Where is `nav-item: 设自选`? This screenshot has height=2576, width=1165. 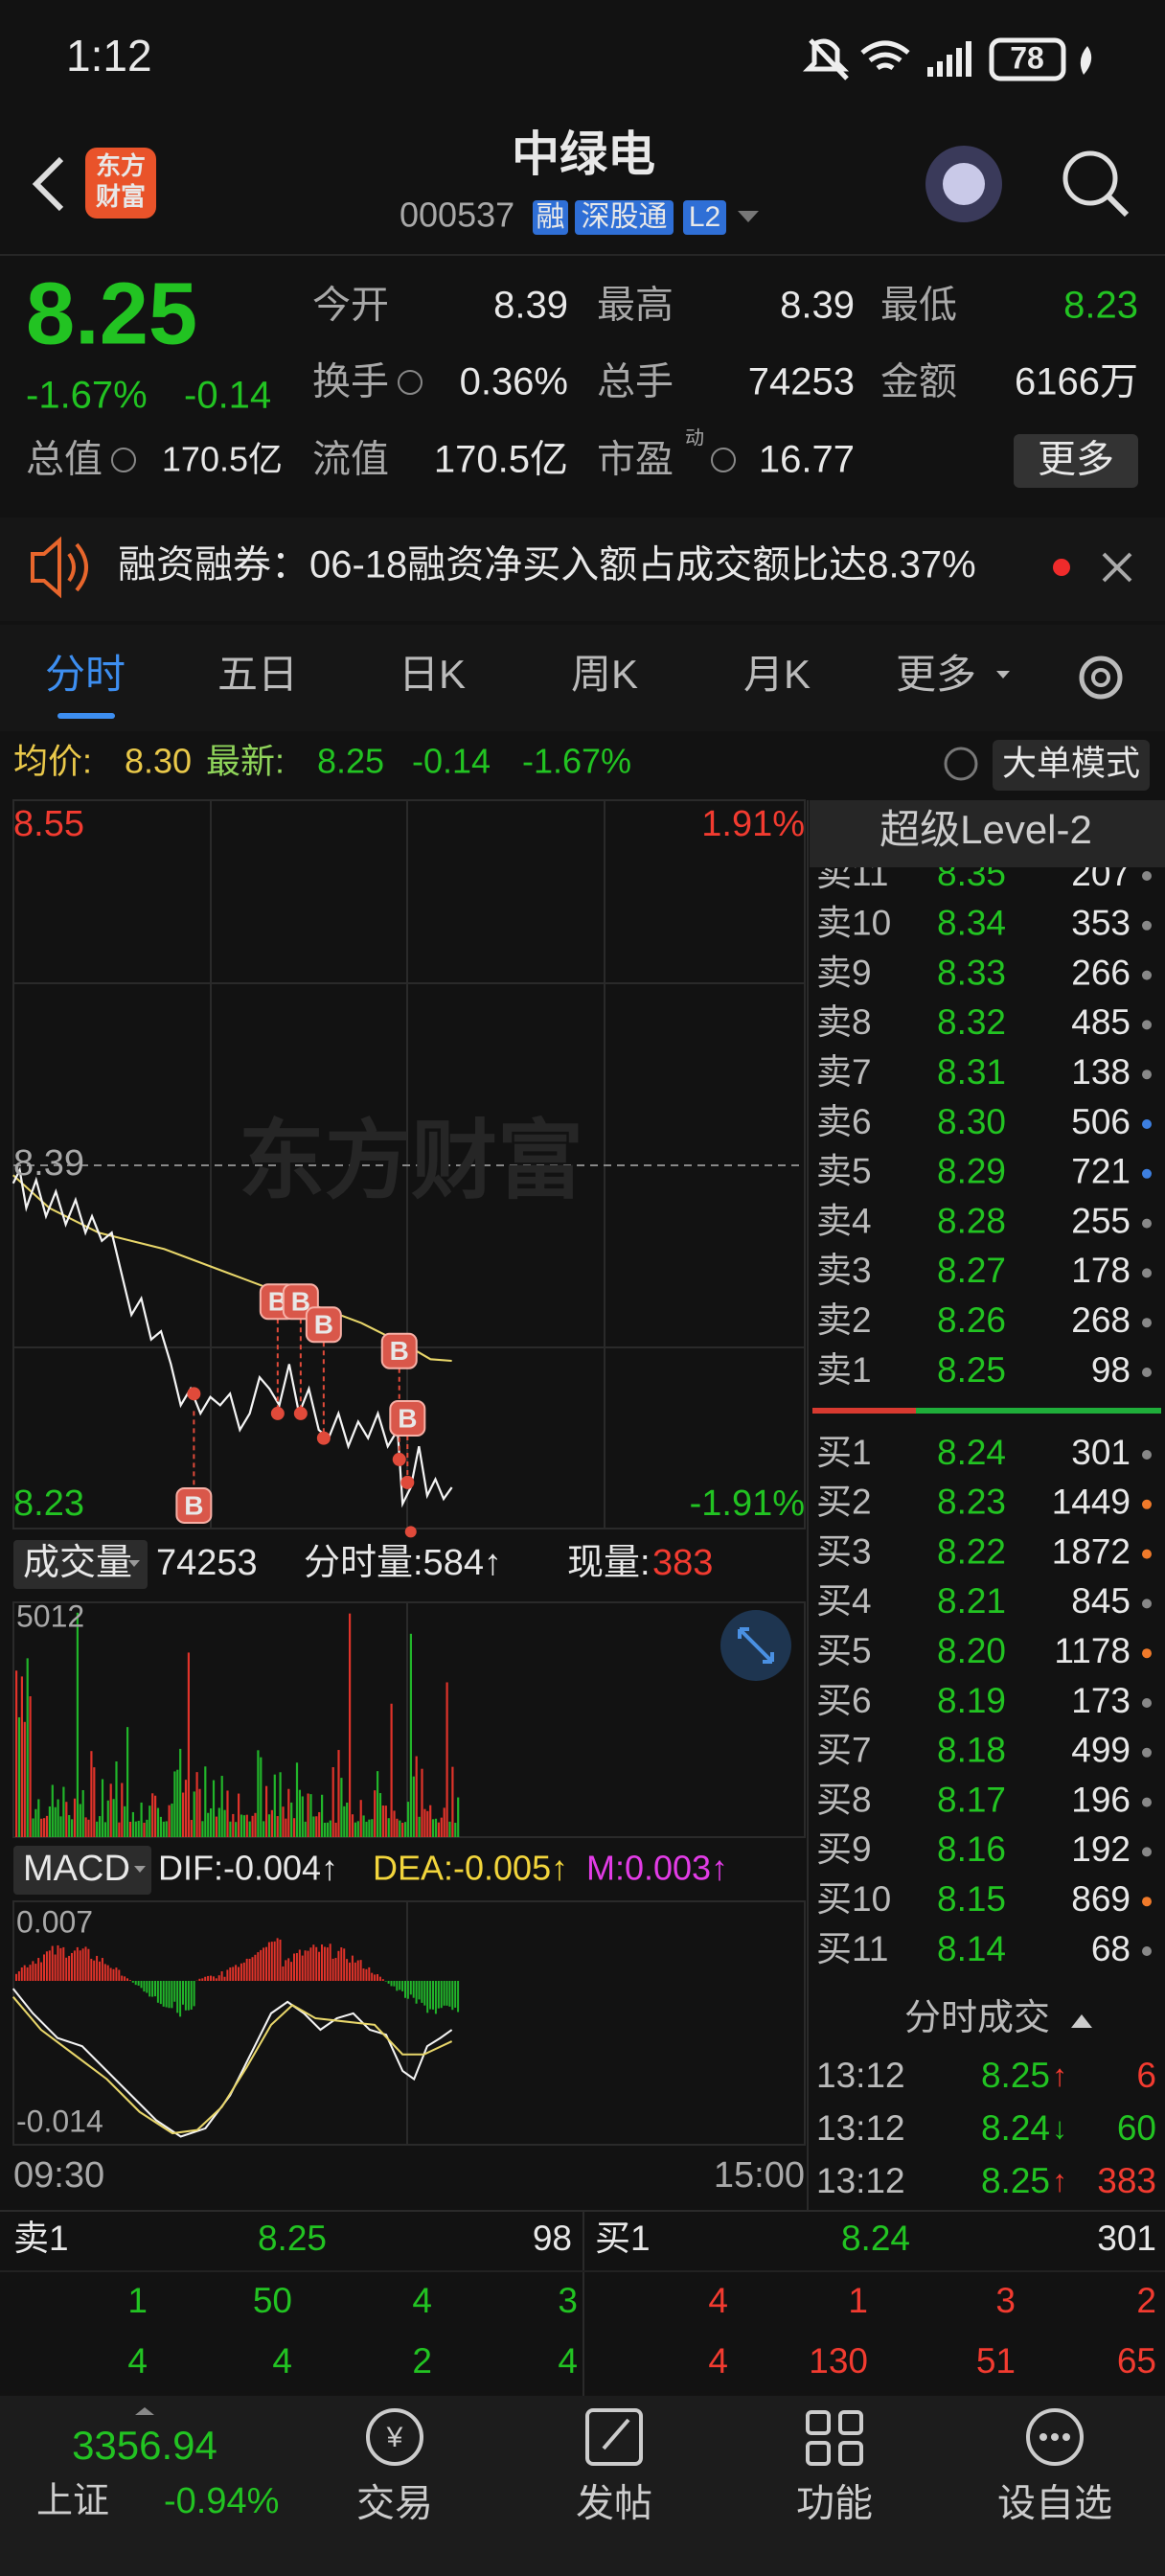 nav-item: 设自选 is located at coordinates (1054, 2504).